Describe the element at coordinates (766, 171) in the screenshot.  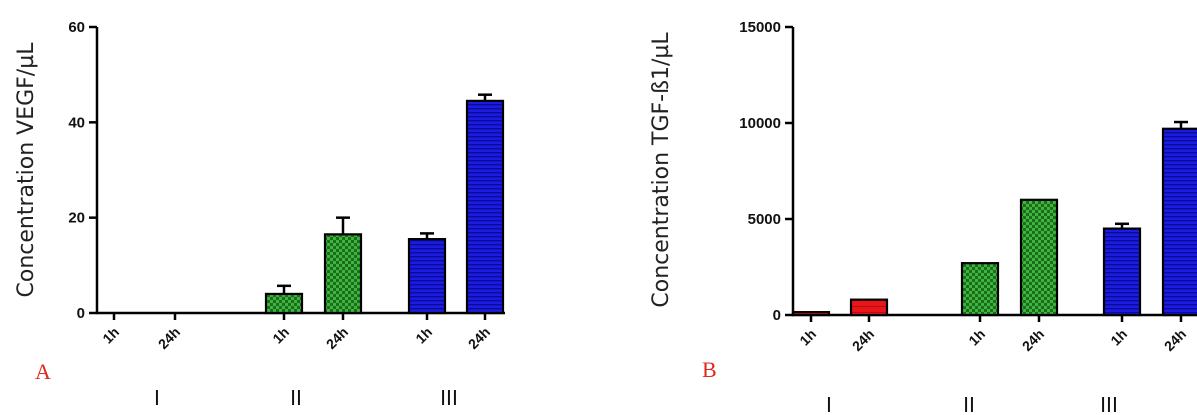
I see `y-ticks-b: 0 5000 10000 15000` at that location.